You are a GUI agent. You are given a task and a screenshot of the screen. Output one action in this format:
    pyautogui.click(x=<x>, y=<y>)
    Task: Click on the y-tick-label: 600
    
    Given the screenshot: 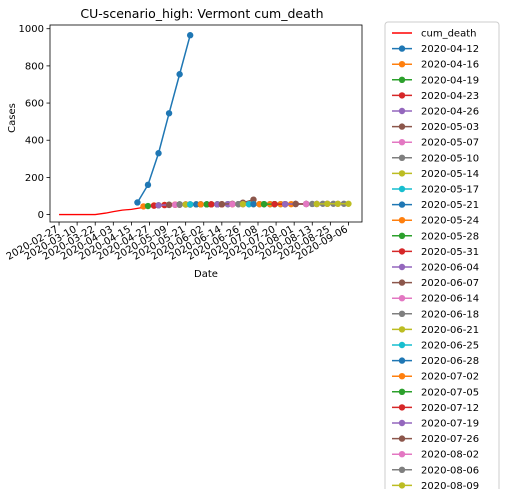 What is the action you would take?
    pyautogui.click(x=34, y=104)
    